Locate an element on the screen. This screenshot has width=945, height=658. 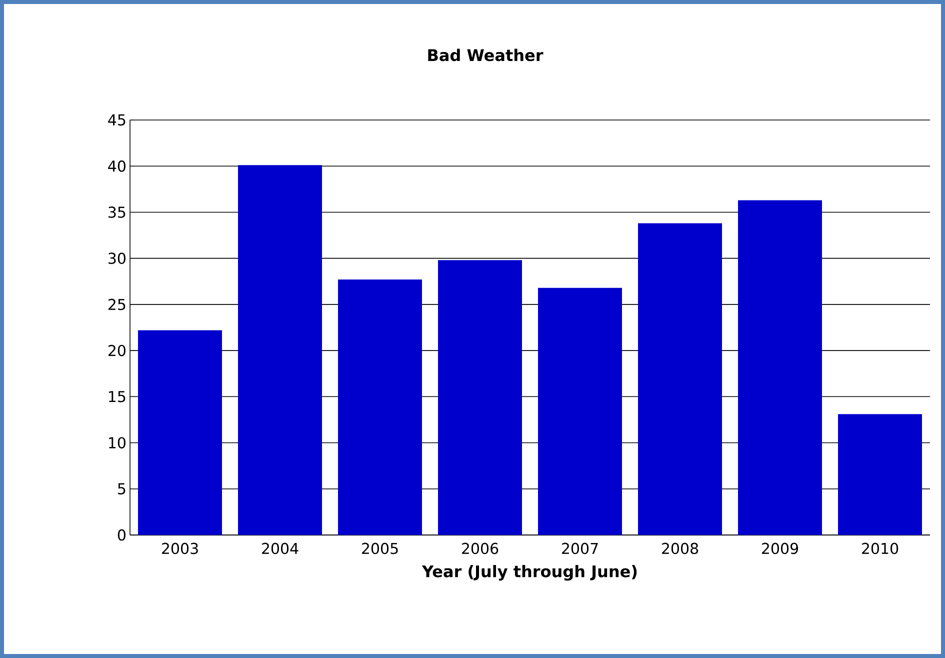
y-tick-label: 20 is located at coordinates (117, 350).